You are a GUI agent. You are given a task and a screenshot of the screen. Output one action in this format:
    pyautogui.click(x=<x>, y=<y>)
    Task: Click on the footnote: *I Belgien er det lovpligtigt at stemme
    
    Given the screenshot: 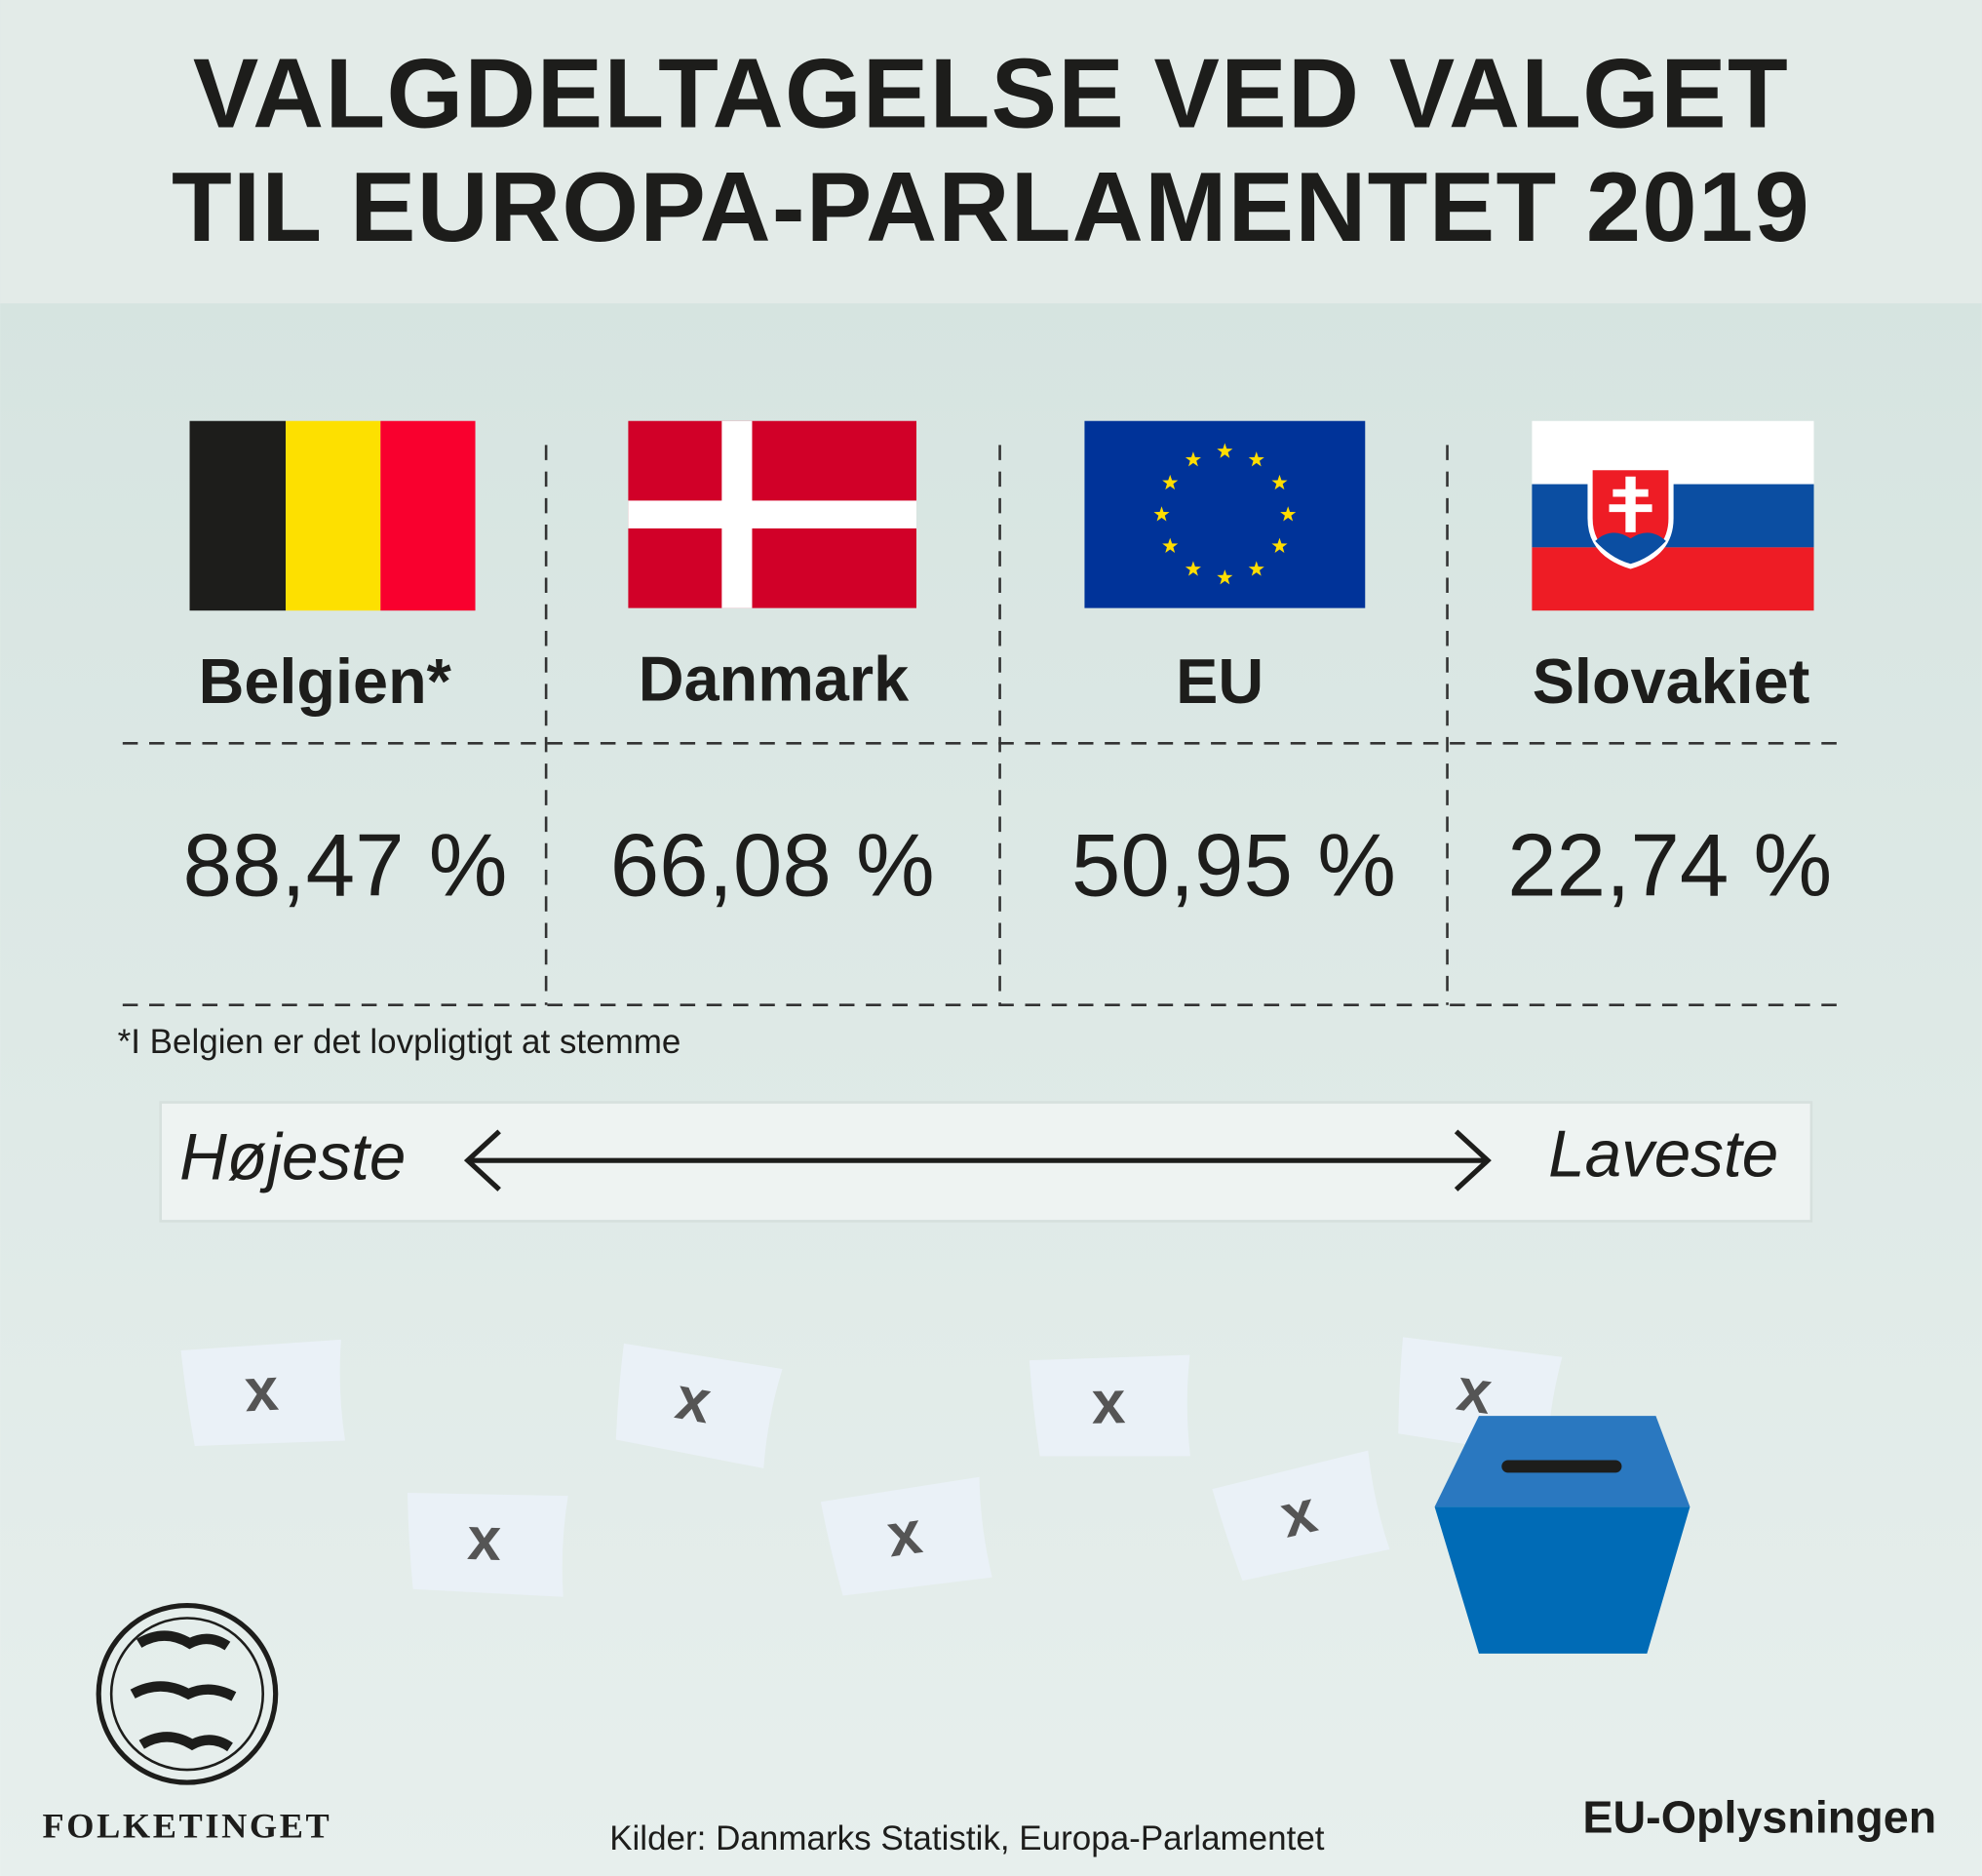 What is the action you would take?
    pyautogui.click(x=400, y=1042)
    